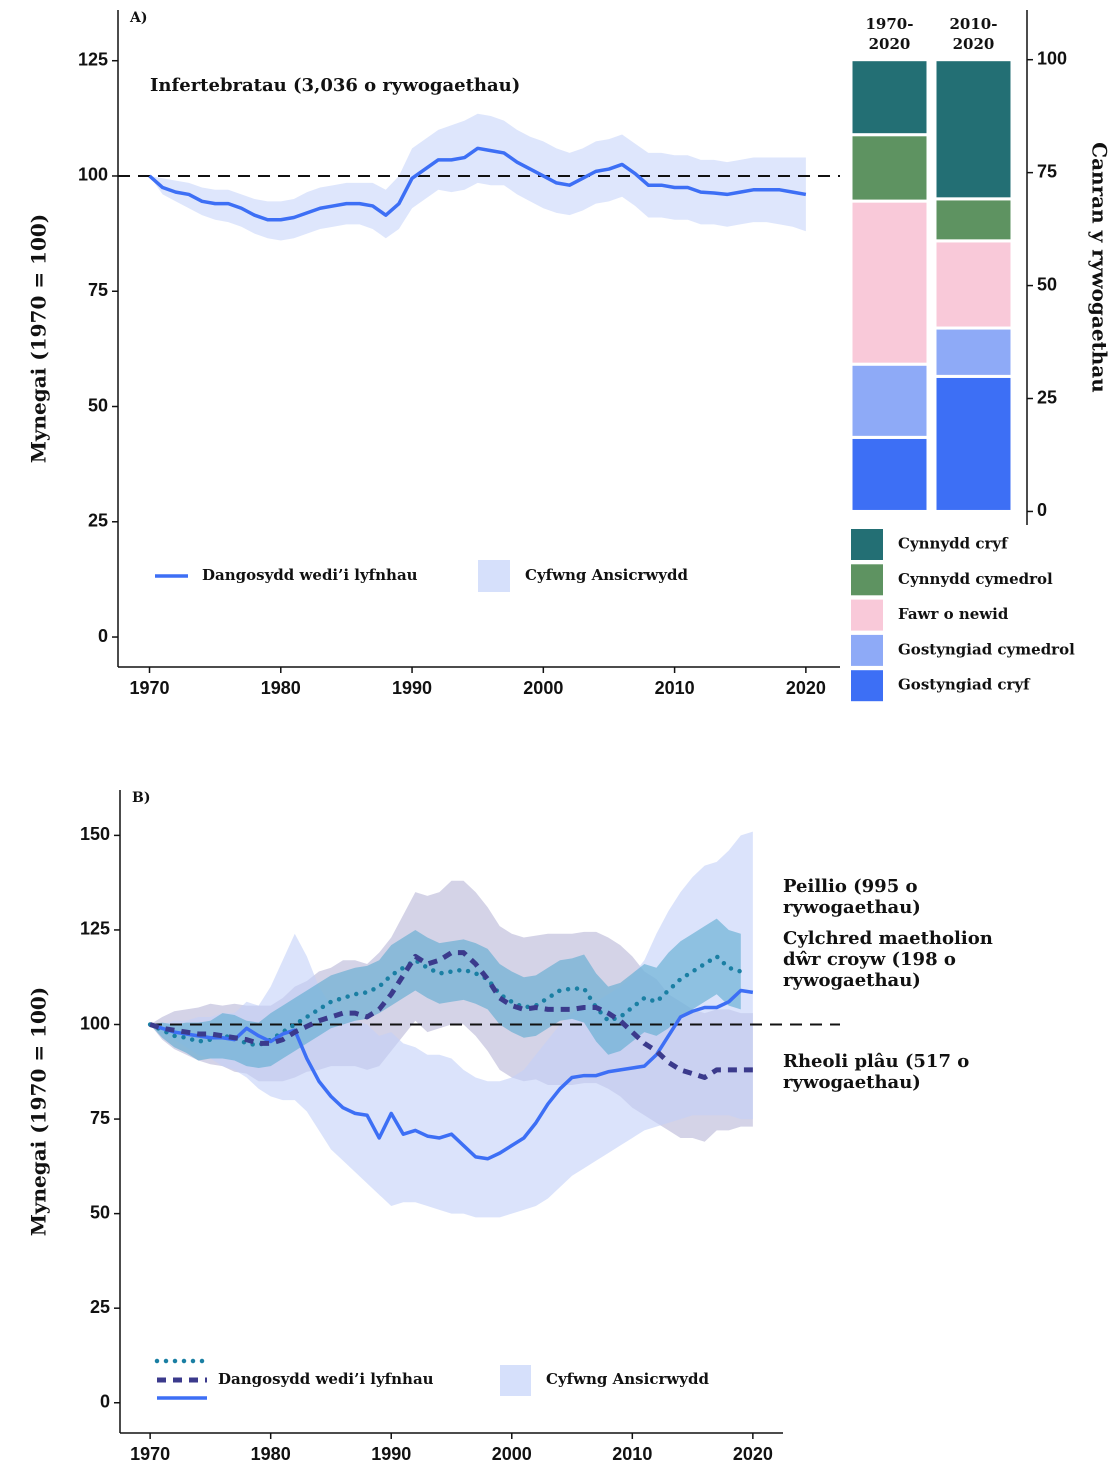 Image resolution: width=1111 pixels, height=1465 pixels. I want to click on category-label: 1970-2020, so click(889, 34).